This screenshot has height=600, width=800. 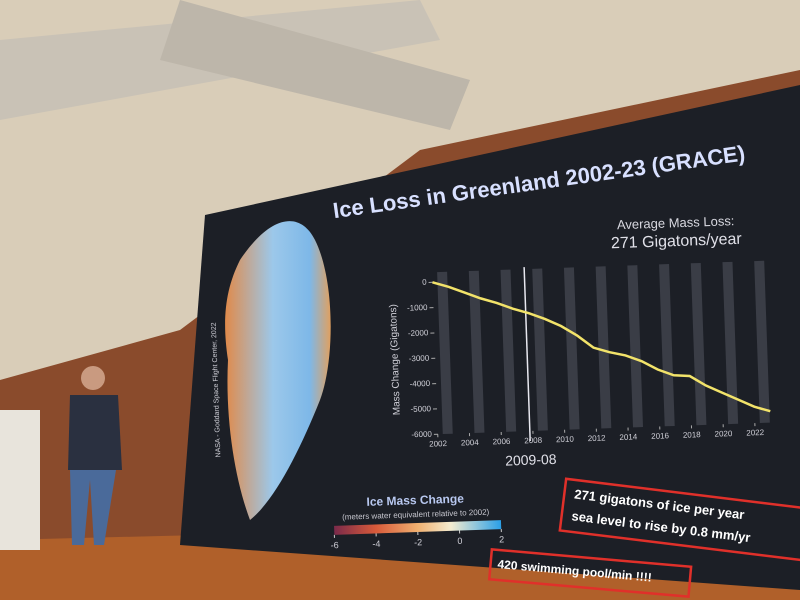 I want to click on average-value: 271 Gigatons/year, so click(x=677, y=242).